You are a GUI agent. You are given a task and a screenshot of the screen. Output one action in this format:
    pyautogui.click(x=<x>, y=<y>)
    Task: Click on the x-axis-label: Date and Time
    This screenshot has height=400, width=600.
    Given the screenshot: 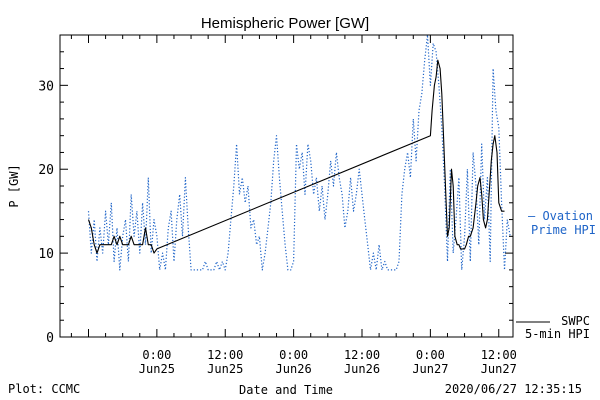 What is the action you would take?
    pyautogui.click(x=286, y=390)
    